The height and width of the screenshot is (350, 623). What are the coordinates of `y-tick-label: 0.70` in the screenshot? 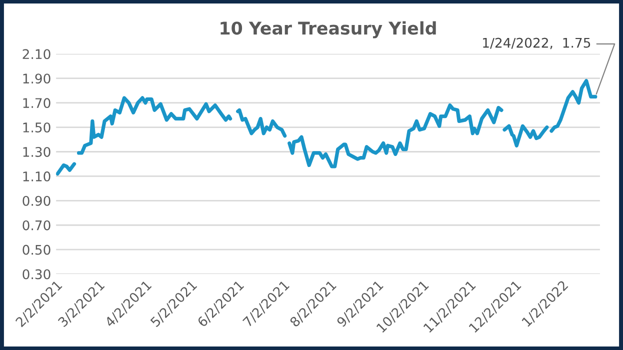 It's located at (36, 225).